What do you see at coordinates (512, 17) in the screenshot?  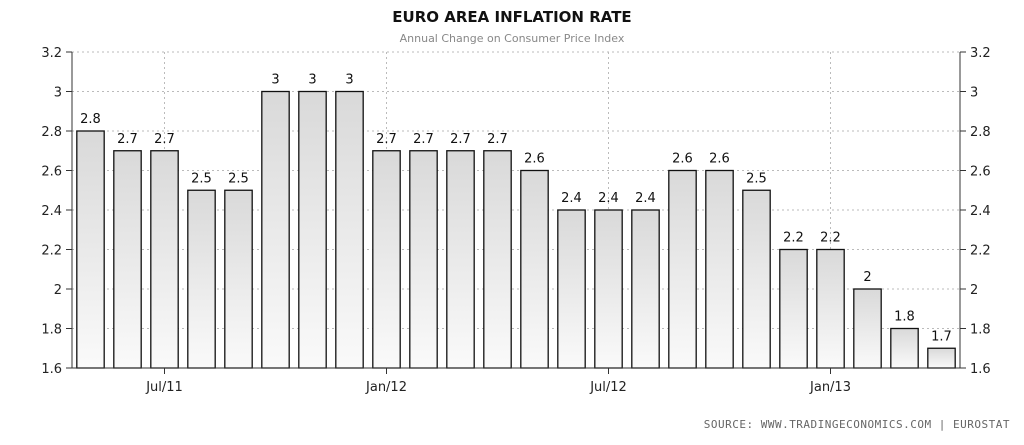 I see `chart-title: EURO AREA INFLATION RATE` at bounding box center [512, 17].